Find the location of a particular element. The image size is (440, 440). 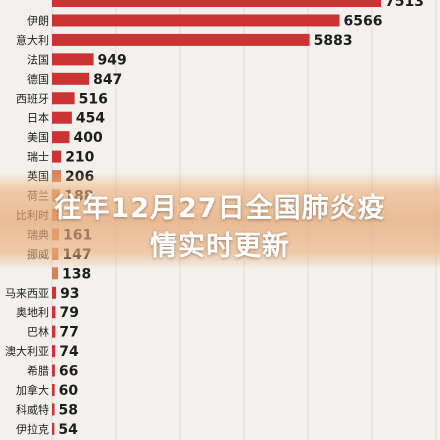

value-label: 138 is located at coordinates (76, 274).